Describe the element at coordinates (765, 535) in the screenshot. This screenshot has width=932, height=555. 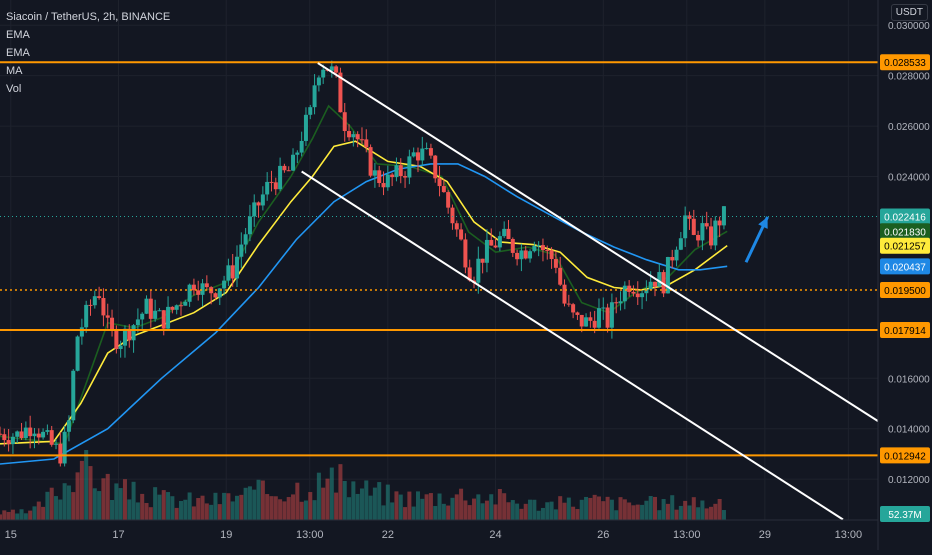
I see `x-tick-label: 29` at that location.